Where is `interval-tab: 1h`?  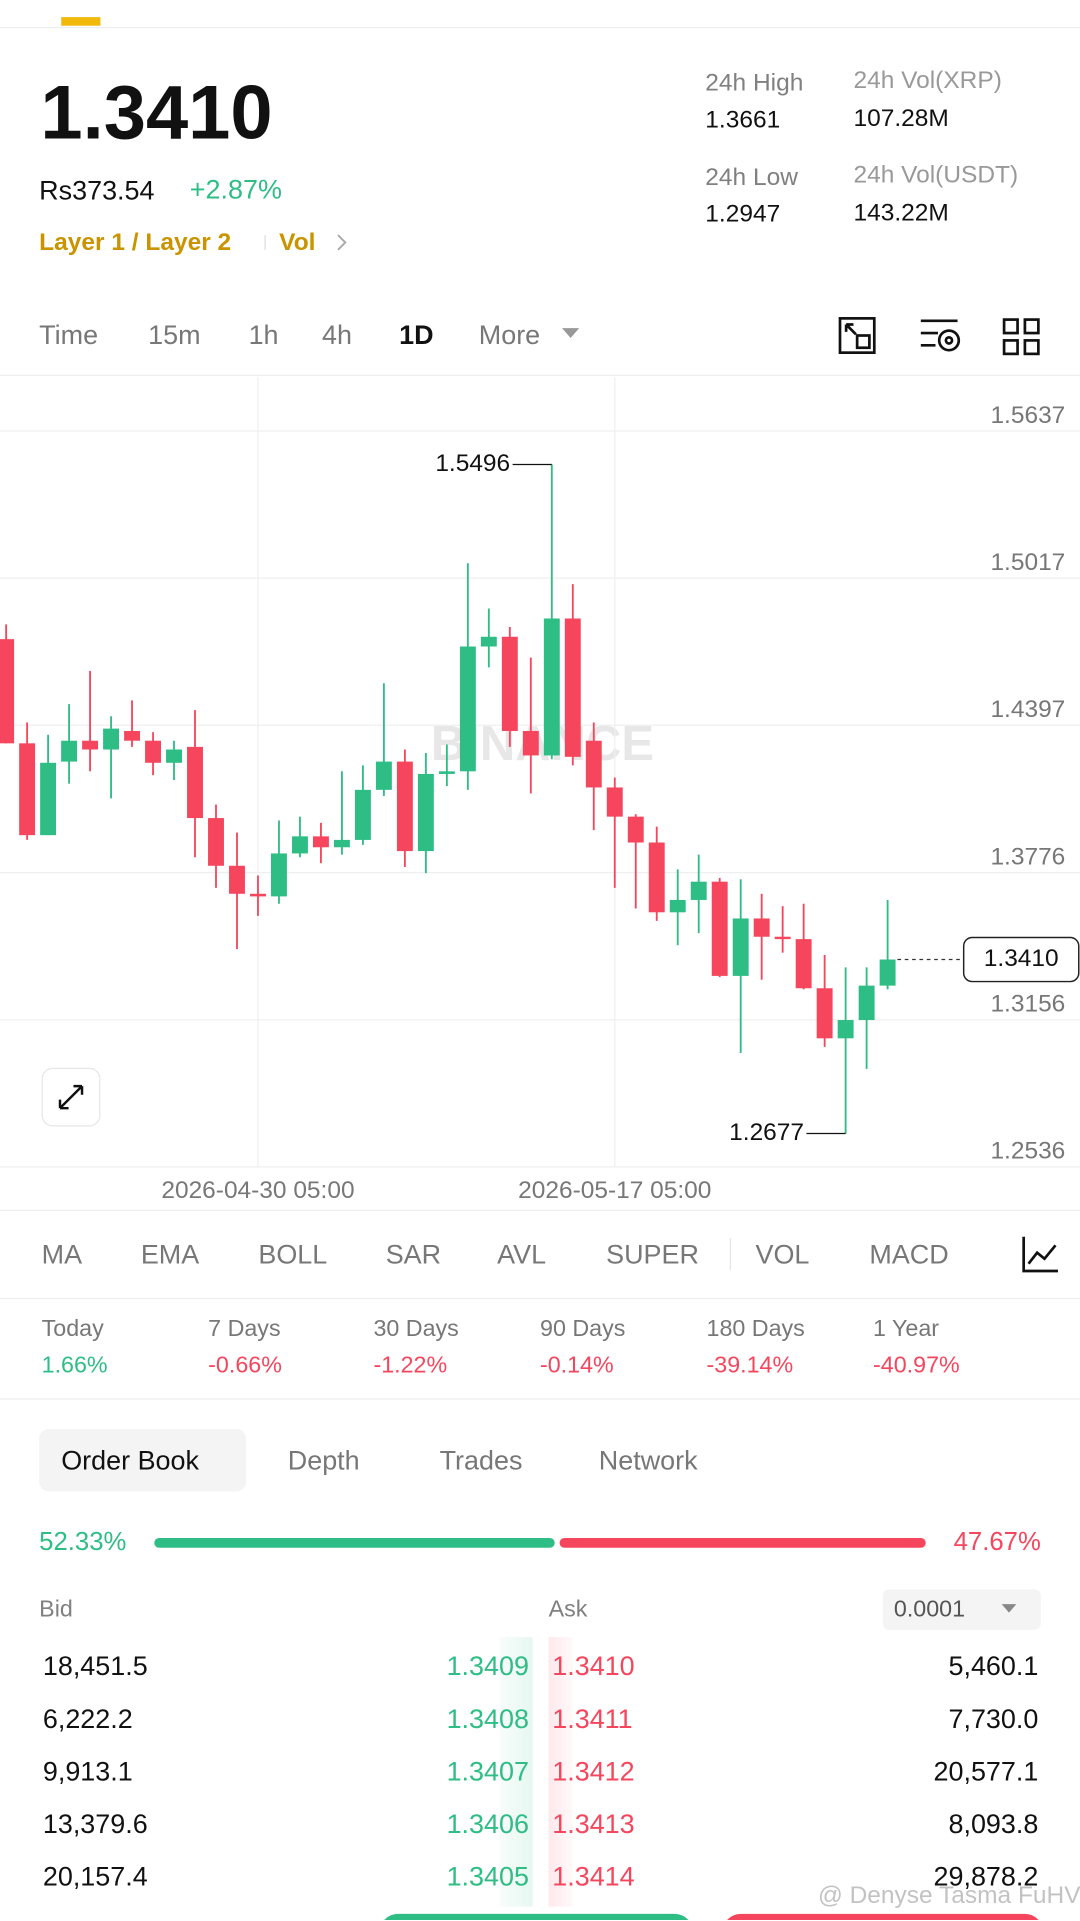
interval-tab: 1h is located at coordinates (263, 335).